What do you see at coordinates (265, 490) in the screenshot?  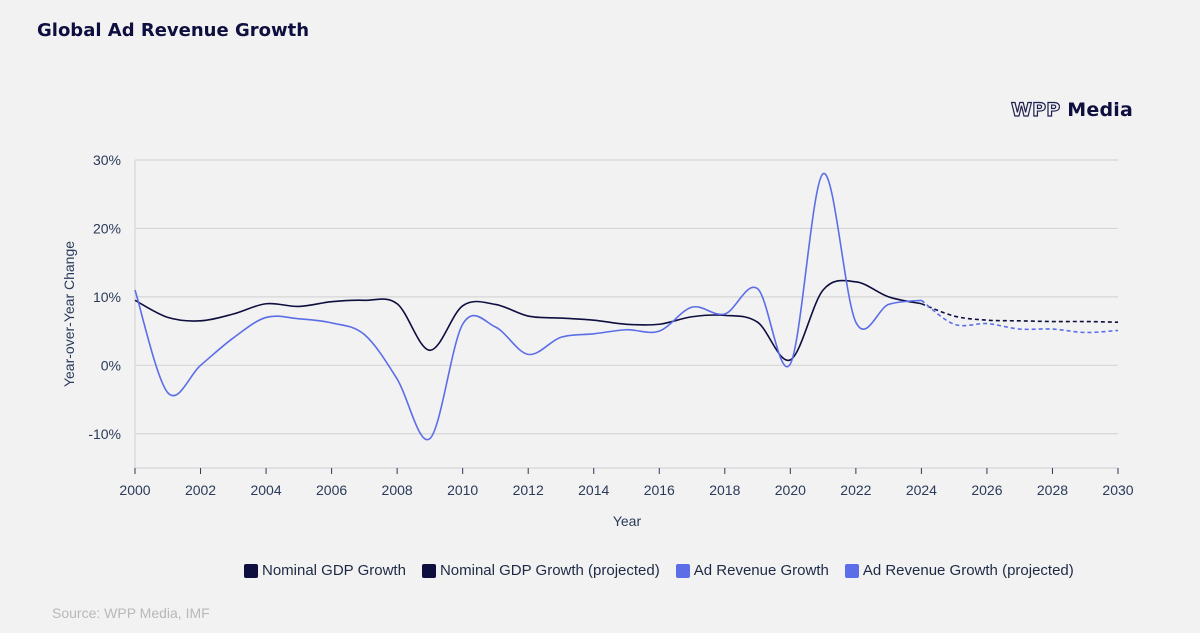 I see `x-tick-label: 2004` at bounding box center [265, 490].